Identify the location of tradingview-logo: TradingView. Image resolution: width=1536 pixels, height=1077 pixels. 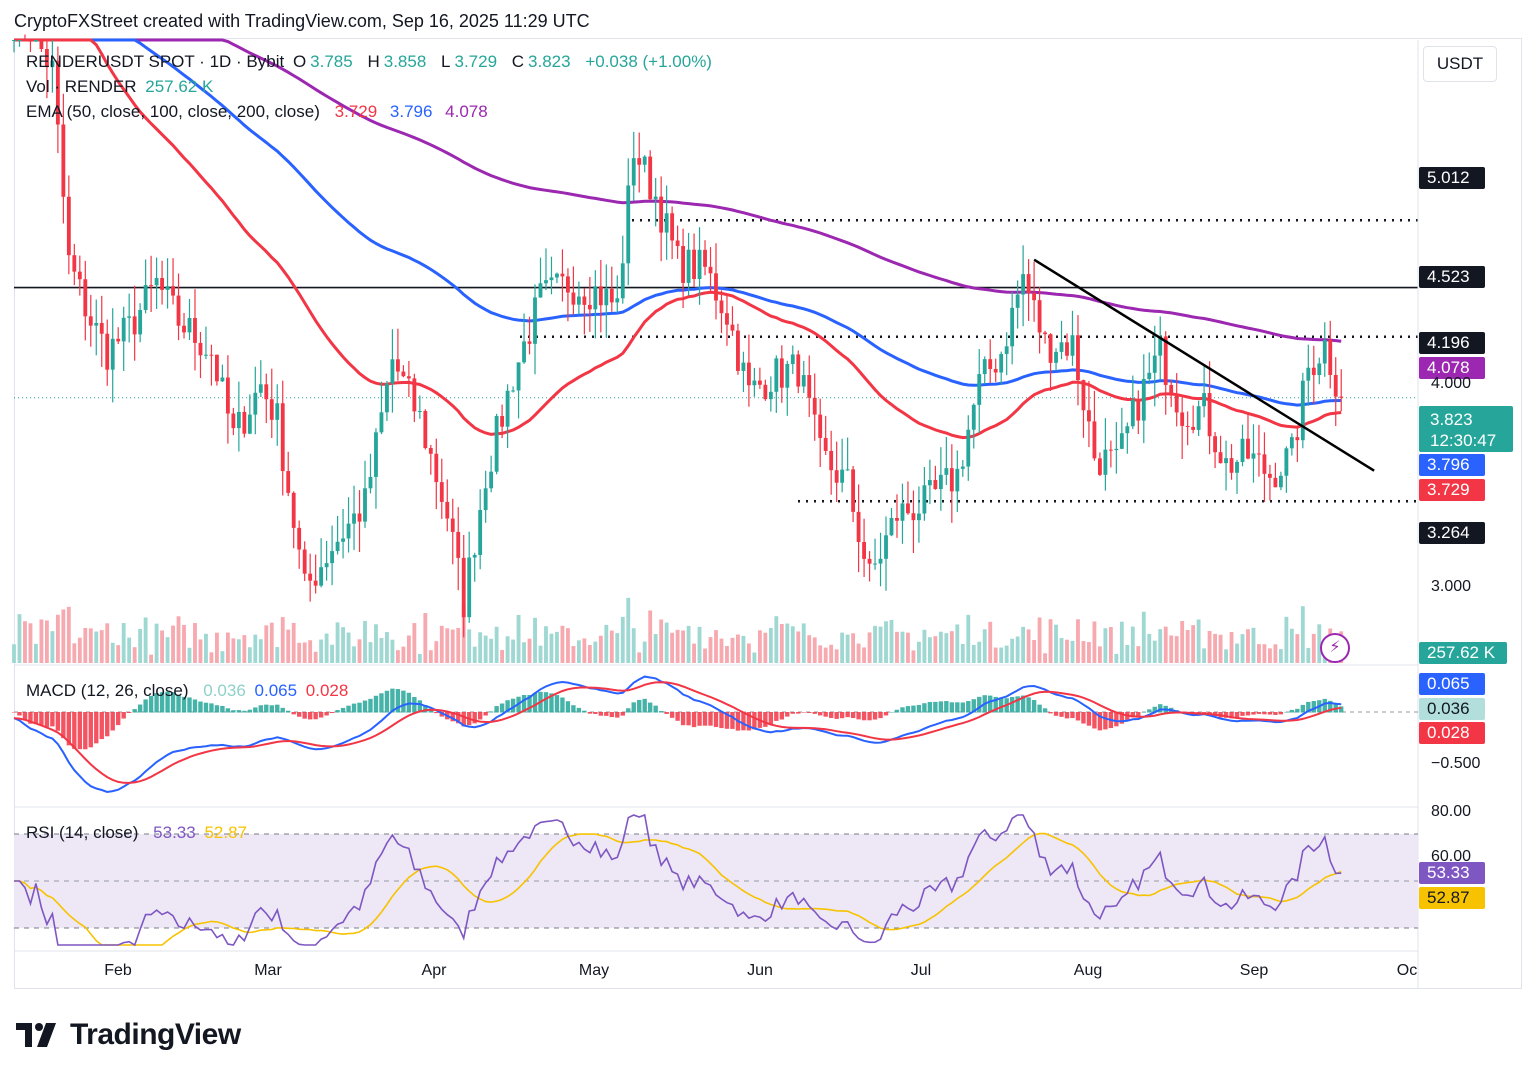
(128, 1035).